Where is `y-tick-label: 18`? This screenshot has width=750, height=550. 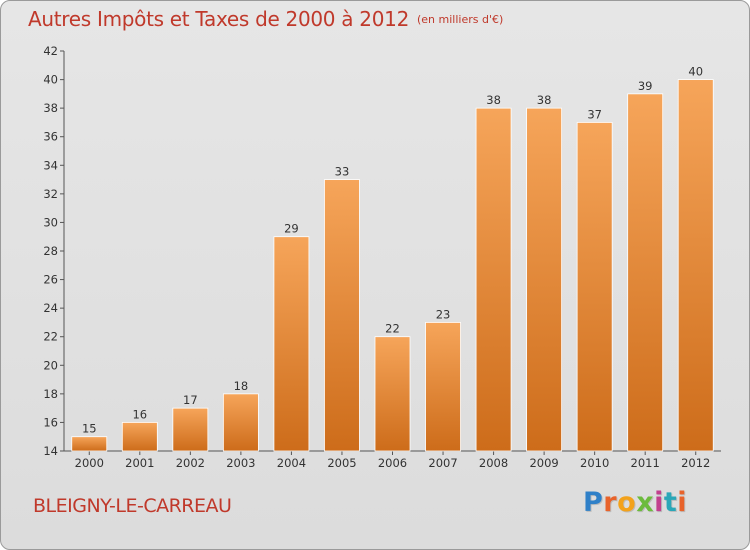
y-tick-label: 18 is located at coordinates (50, 394).